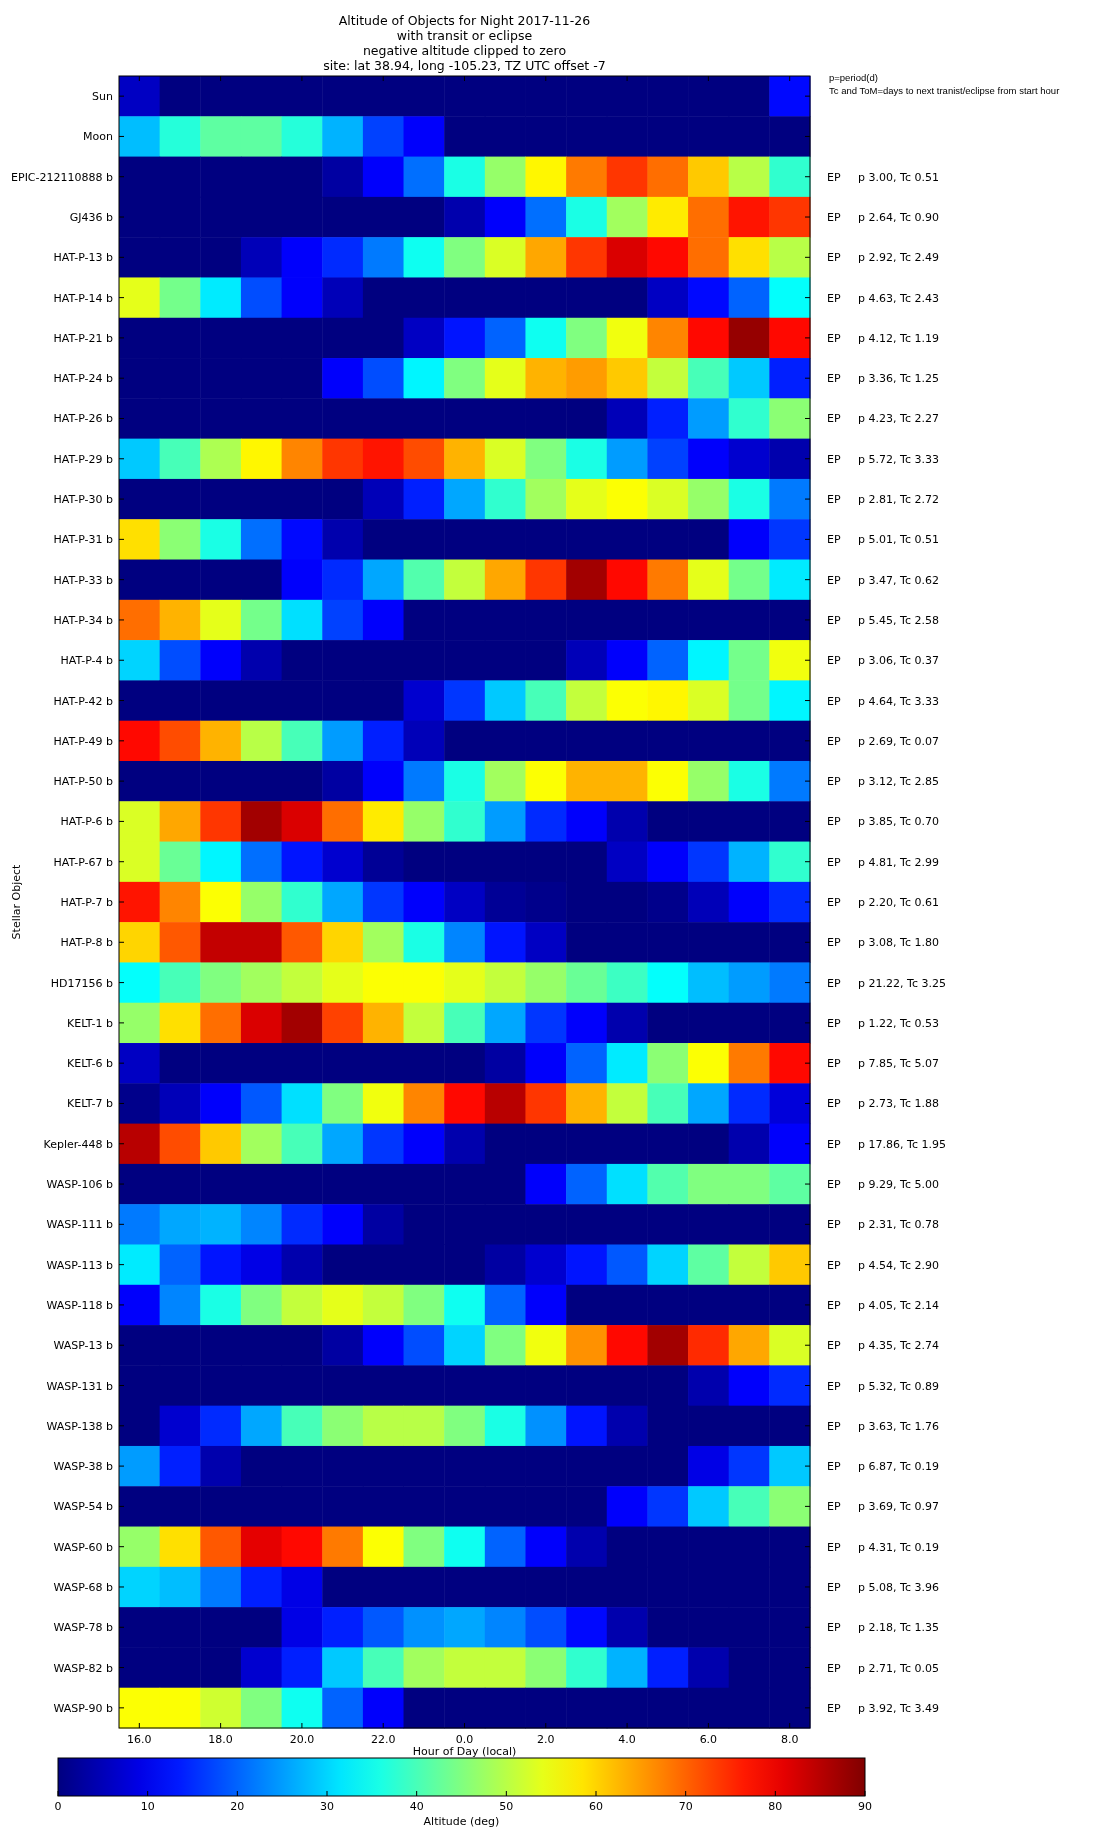 The height and width of the screenshot is (1833, 1114). Describe the element at coordinates (883, 1225) in the screenshot. I see `y2-tick-label: EP p 2.31, Tc 0.78` at that location.